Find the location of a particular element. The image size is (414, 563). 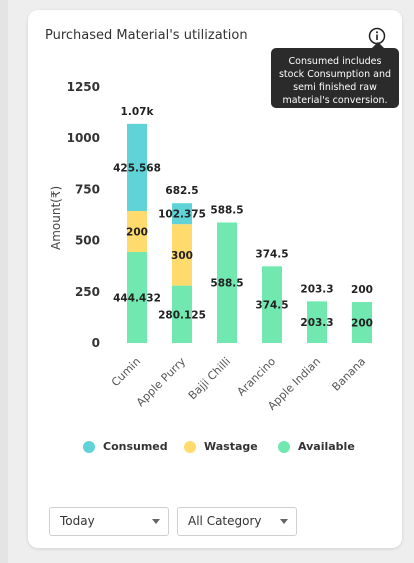

data-label: 300 is located at coordinates (182, 256).